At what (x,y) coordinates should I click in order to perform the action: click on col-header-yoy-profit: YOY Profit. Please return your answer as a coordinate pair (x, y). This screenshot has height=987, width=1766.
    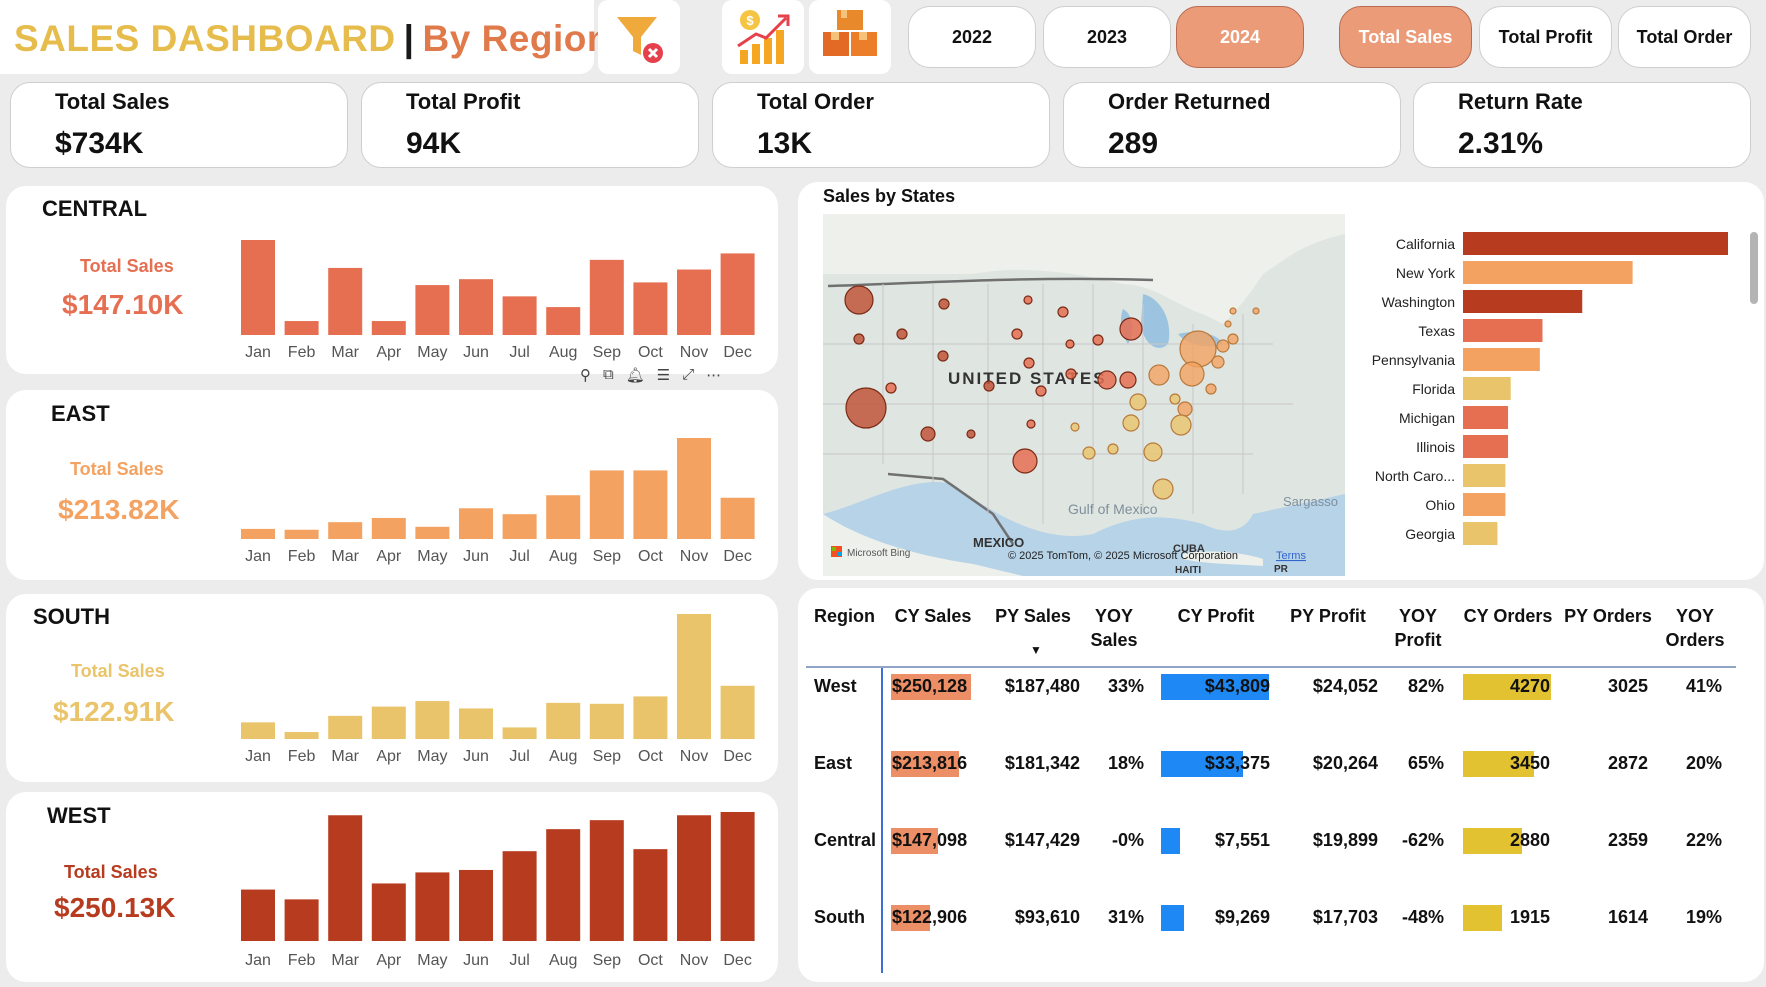
    Looking at the image, I should click on (1418, 628).